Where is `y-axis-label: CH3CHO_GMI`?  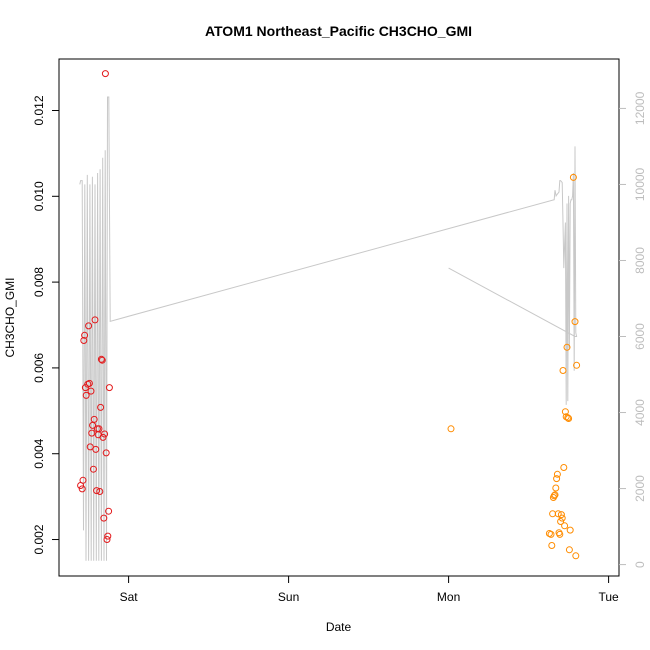
y-axis-label: CH3CHO_GMI is located at coordinates (10, 317).